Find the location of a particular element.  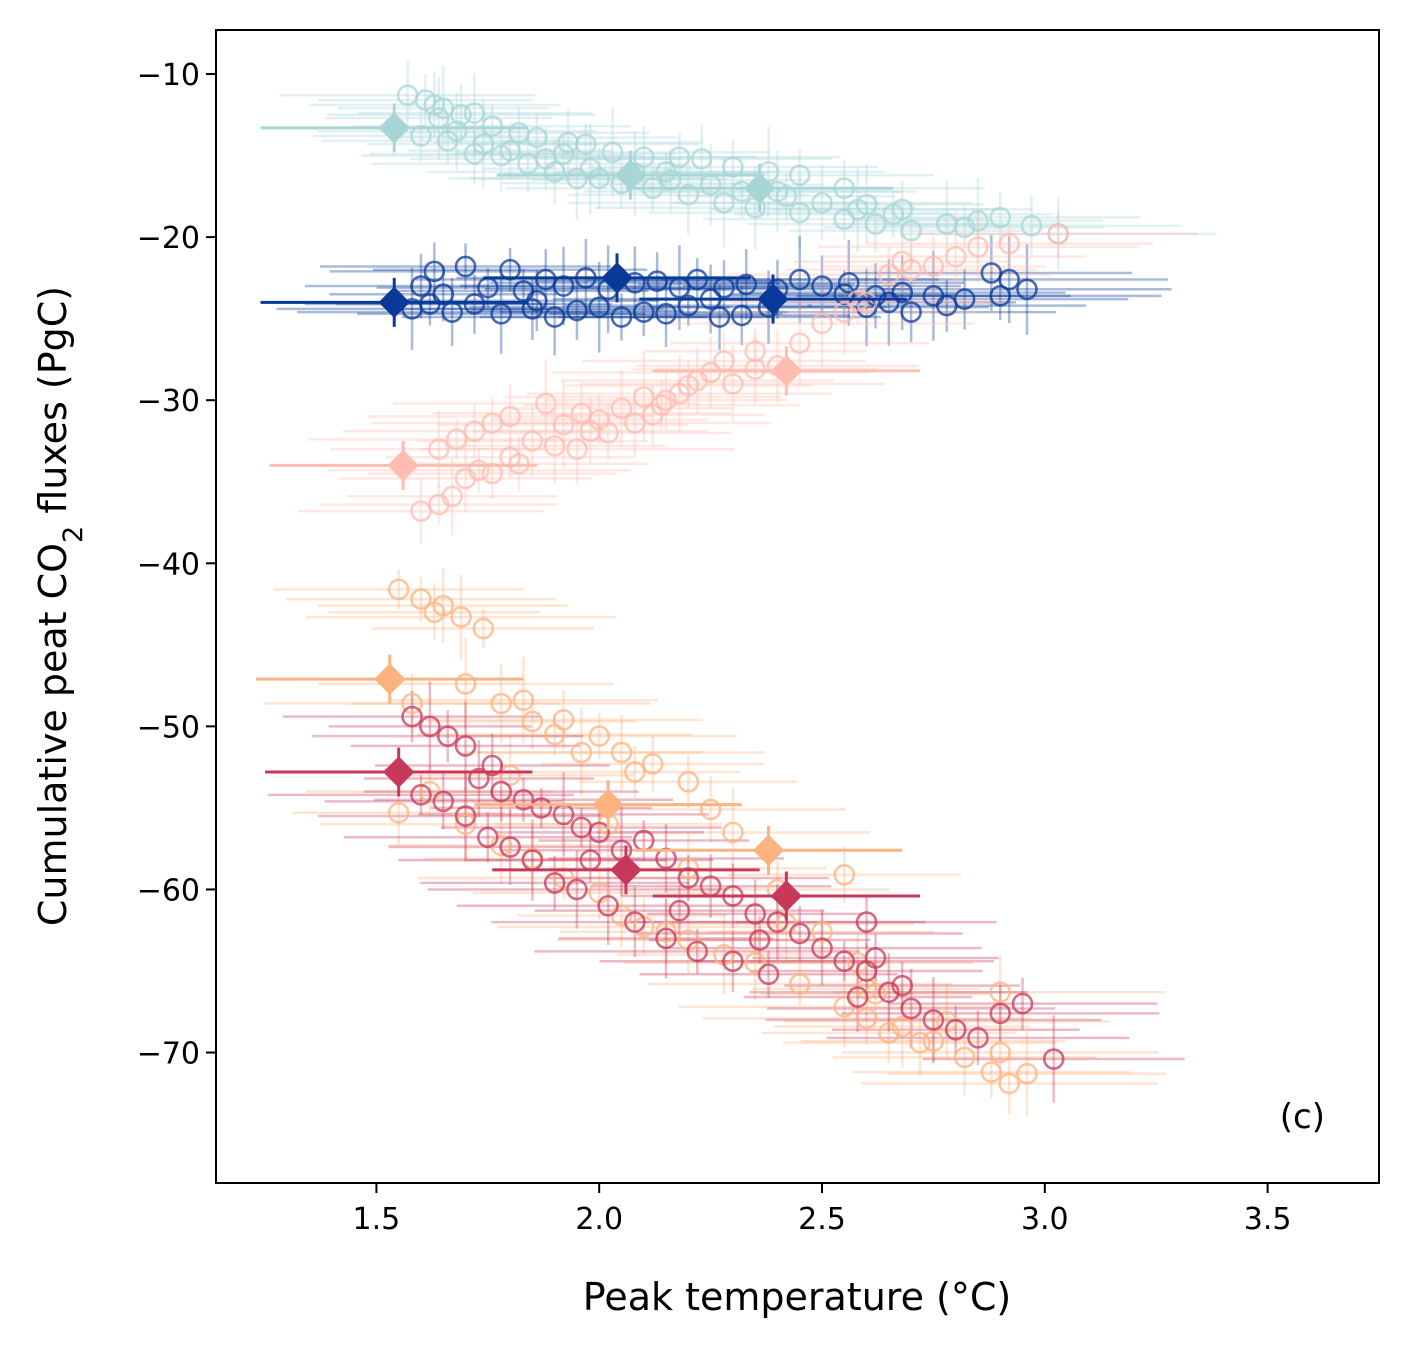

y-axis-label: Cumulative peat CO2 fluxes (PgC) is located at coordinates (60, 606).